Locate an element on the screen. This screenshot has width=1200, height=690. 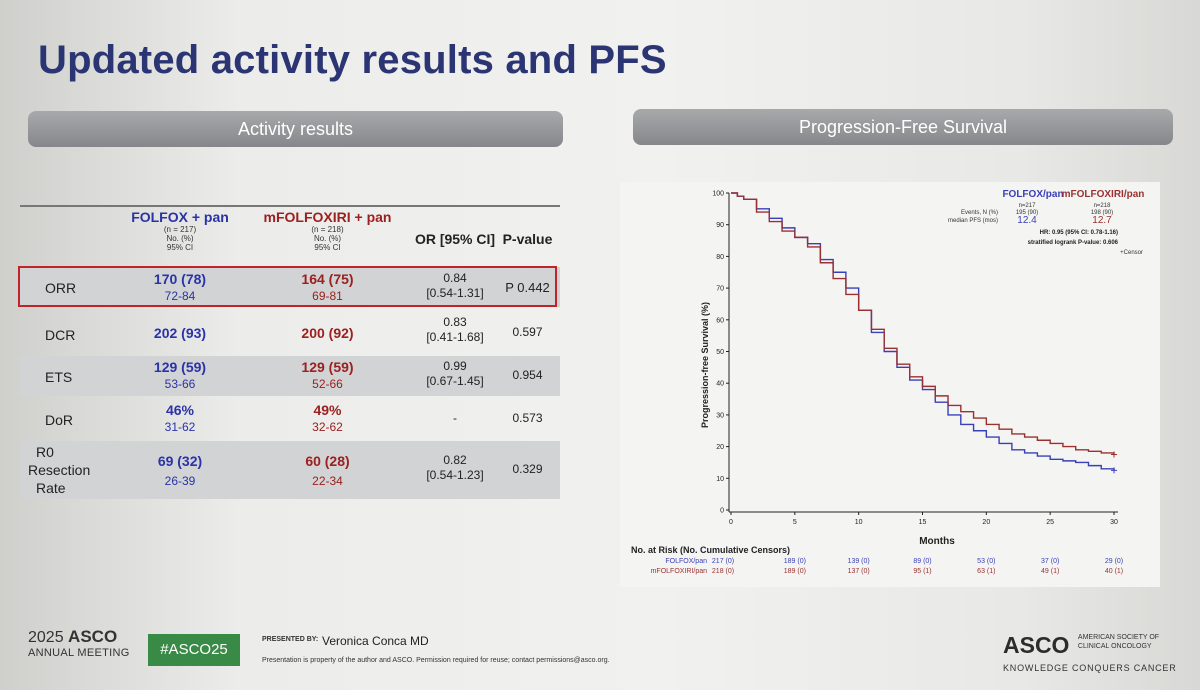
censor-mark is located at coordinates (1114, 454).